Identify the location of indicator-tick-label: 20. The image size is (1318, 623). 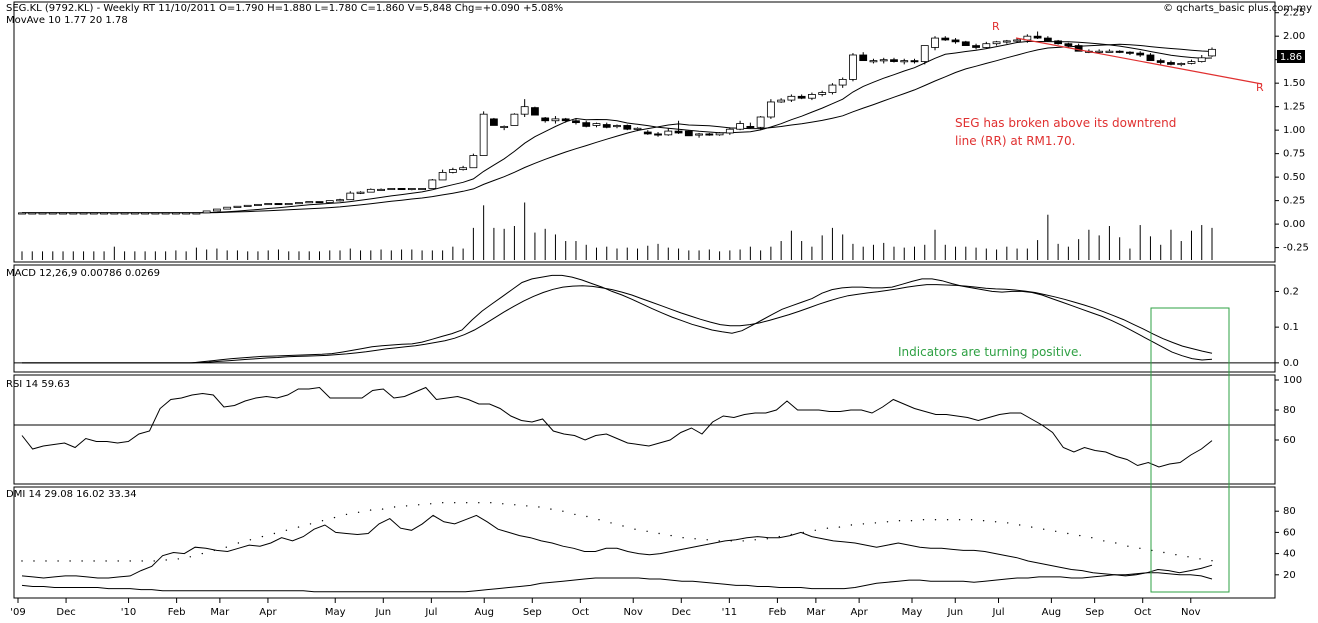
(1289, 575).